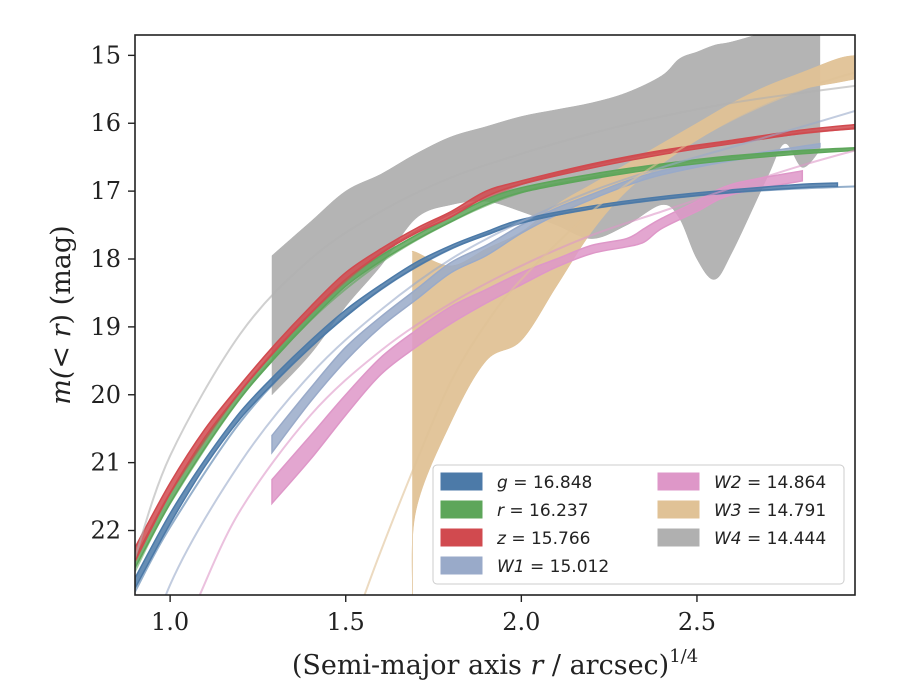 The width and height of the screenshot is (900, 700). What do you see at coordinates (105, 55) in the screenshot?
I see `y-tick-label: 15` at bounding box center [105, 55].